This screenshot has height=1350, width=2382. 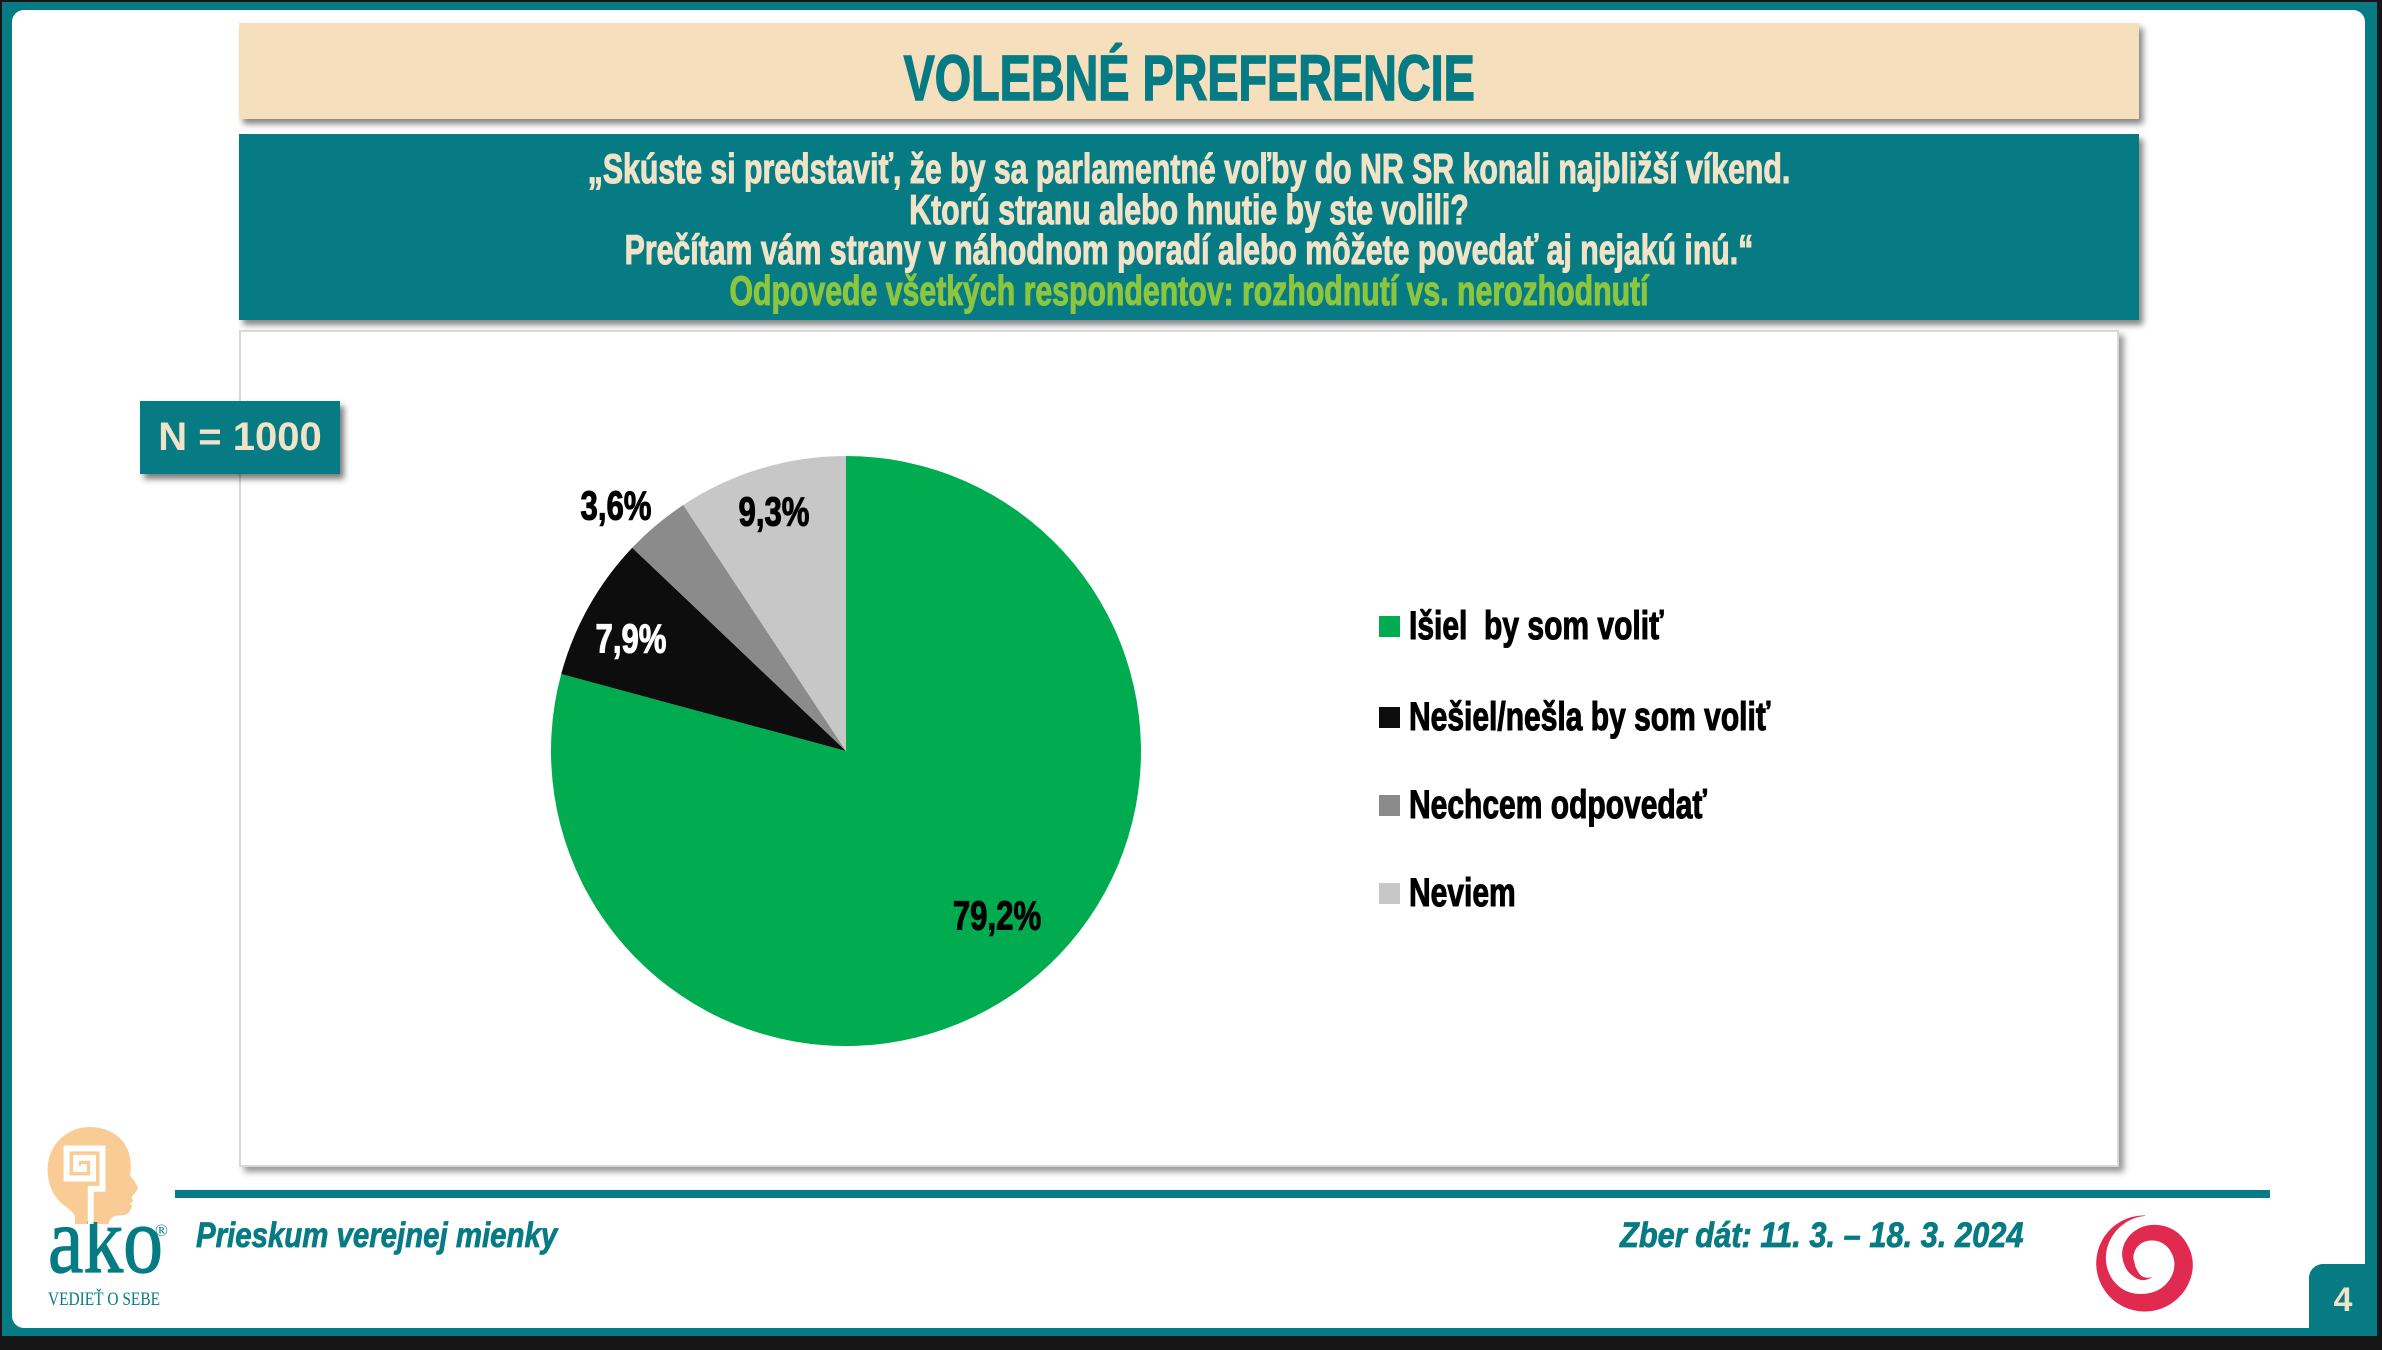 I want to click on svg-text: VEDIEŤ O SEBE, so click(x=104, y=1299).